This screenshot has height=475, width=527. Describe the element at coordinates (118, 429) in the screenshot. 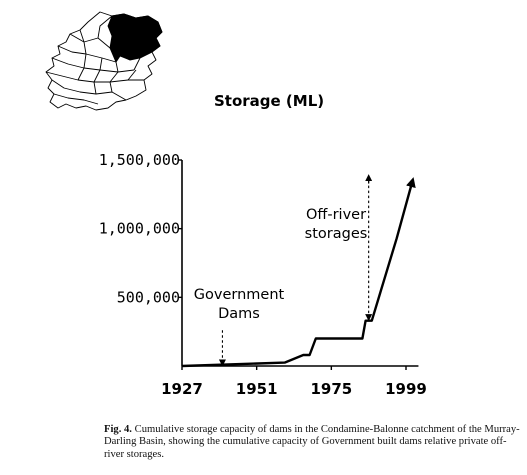

I see `caption-label: Fig. 4.` at that location.